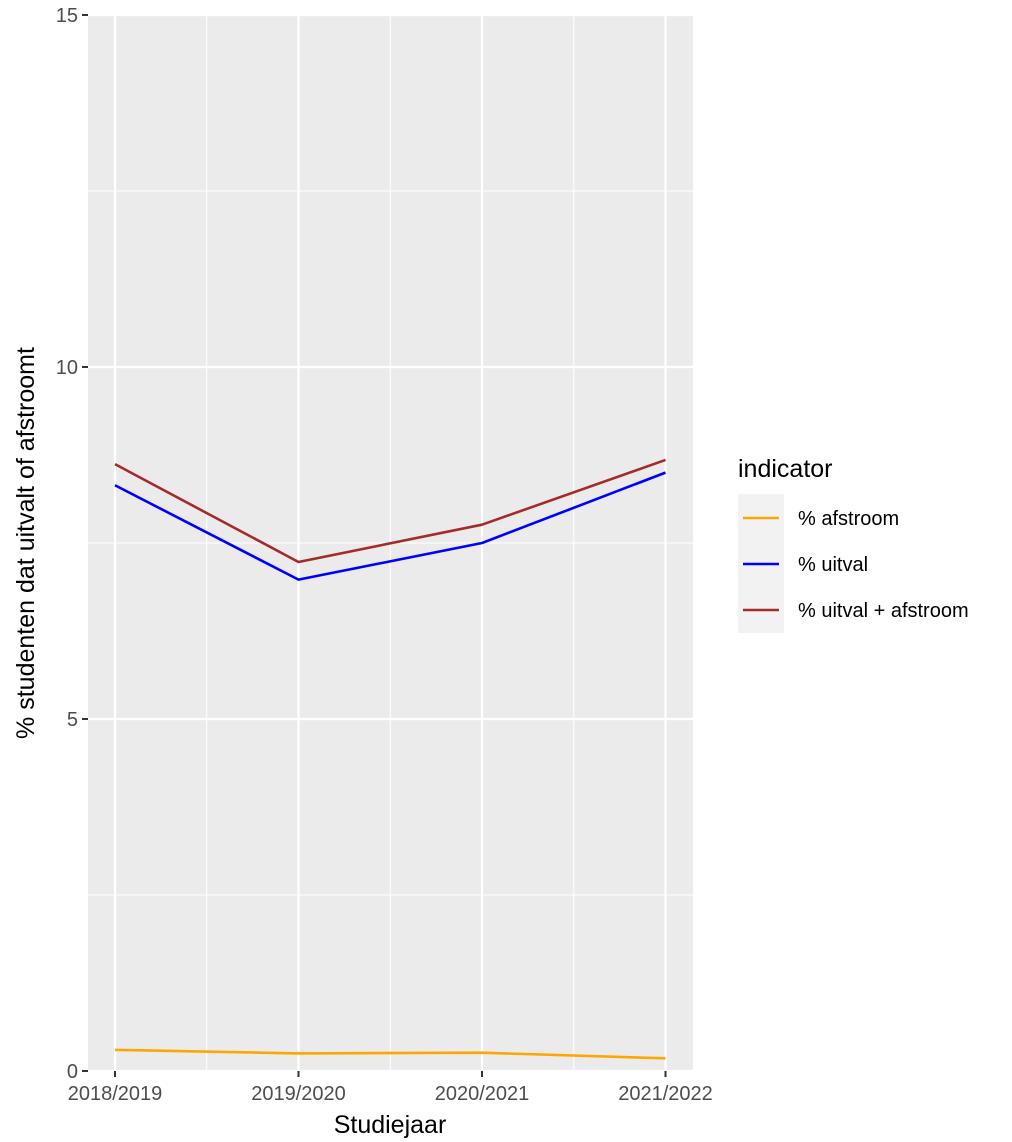 This screenshot has width=1012, height=1142. I want to click on y-axis-title: % studenten dat uitvalt of afstroomt, so click(26, 543).